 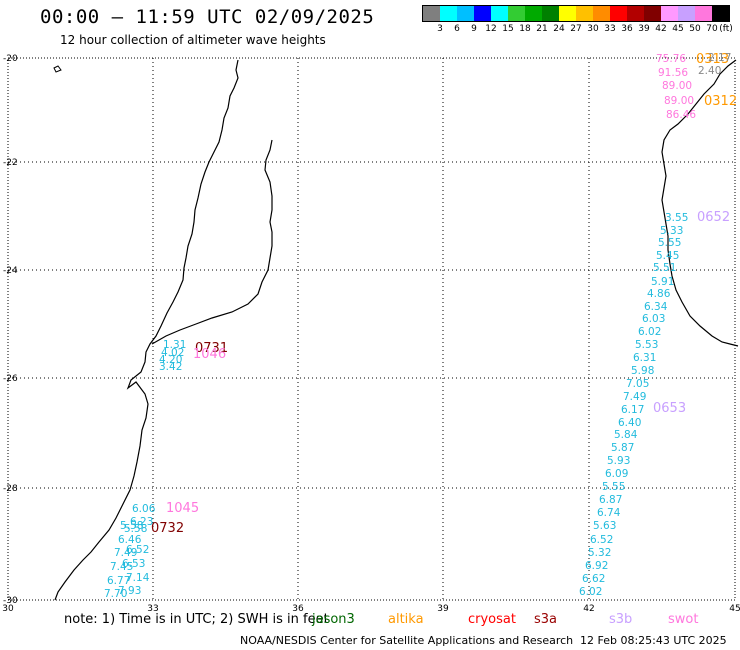 I want to click on legend-label: 70, so click(x=712, y=29).